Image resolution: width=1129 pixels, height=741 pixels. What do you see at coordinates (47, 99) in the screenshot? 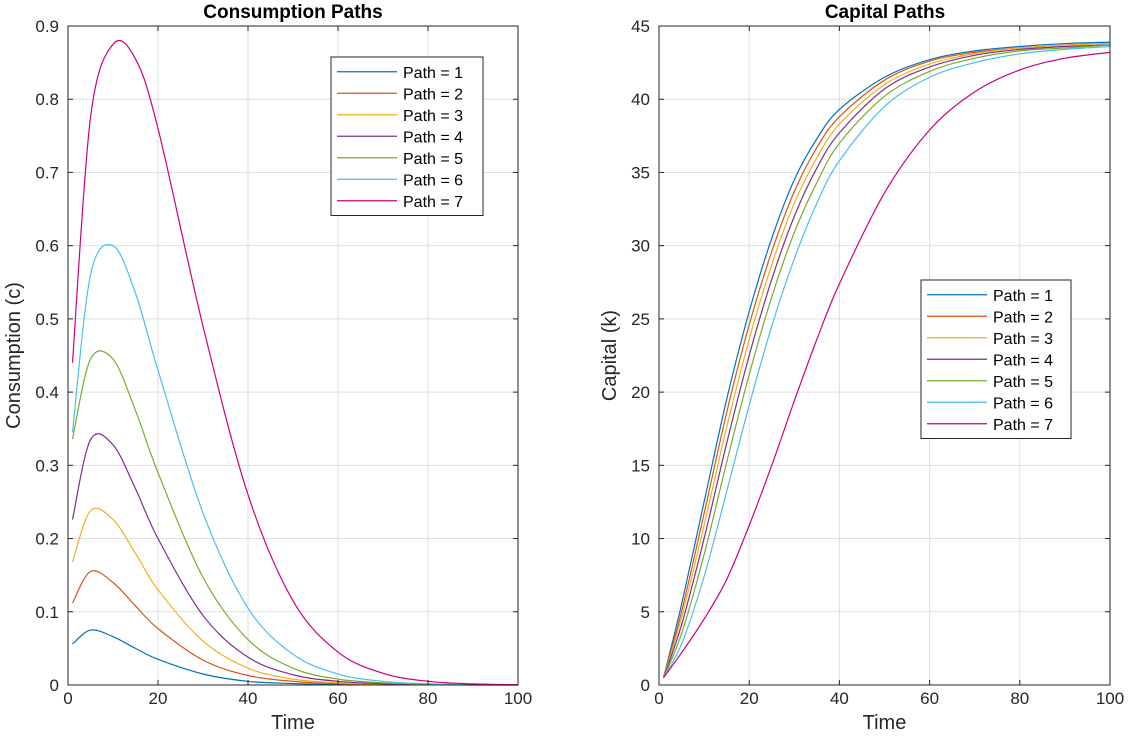
I see `y-tick-label: 0.8` at bounding box center [47, 99].